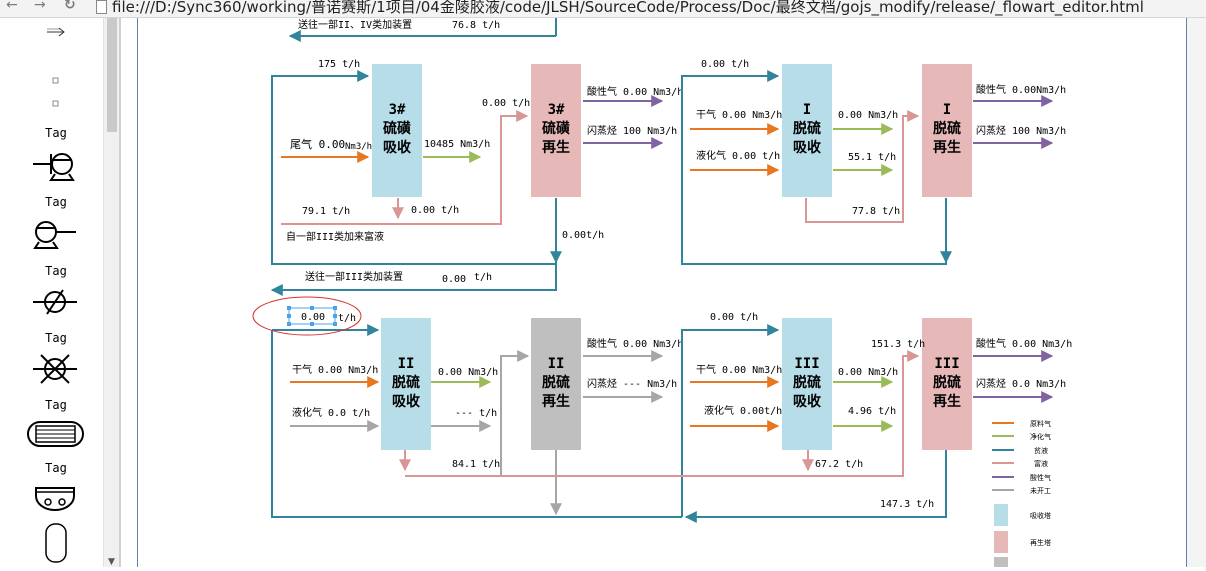 Image resolution: width=1206 pixels, height=571 pixels. What do you see at coordinates (1040, 436) in the screenshot?
I see `legend-label-clean: 净化气` at bounding box center [1040, 436].